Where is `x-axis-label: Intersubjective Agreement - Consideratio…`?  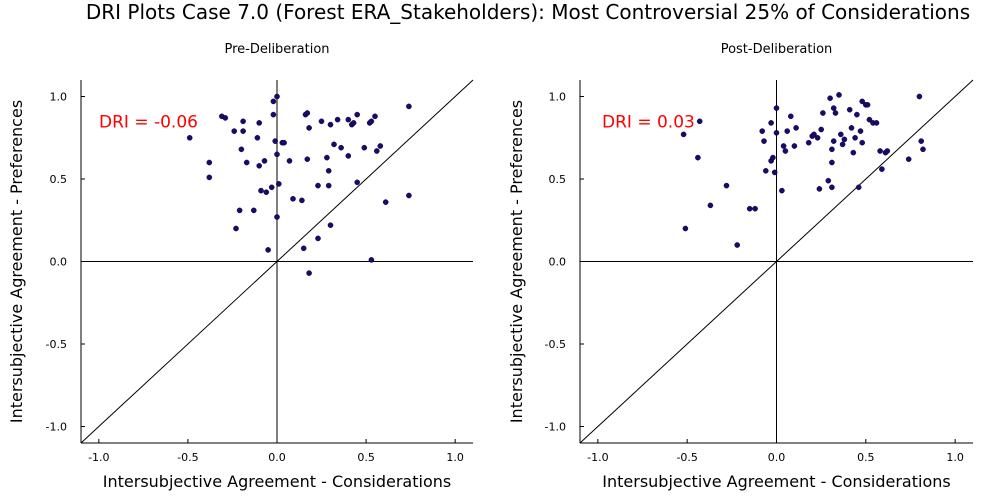 x-axis-label: Intersubjective Agreement - Consideratio… is located at coordinates (277, 481).